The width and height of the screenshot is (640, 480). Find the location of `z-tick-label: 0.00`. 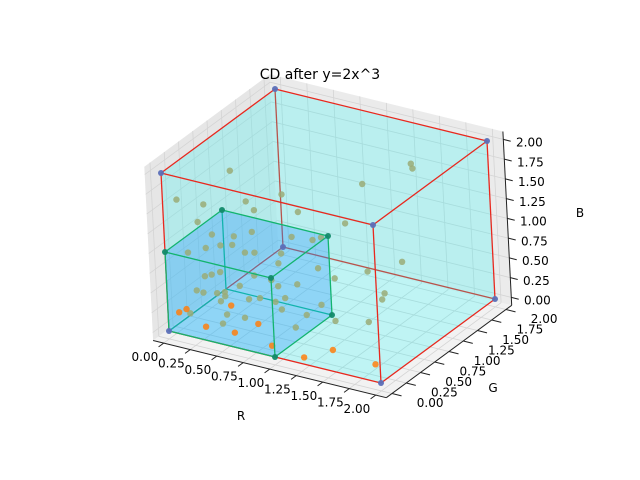

z-tick-label: 0.00 is located at coordinates (537, 301).